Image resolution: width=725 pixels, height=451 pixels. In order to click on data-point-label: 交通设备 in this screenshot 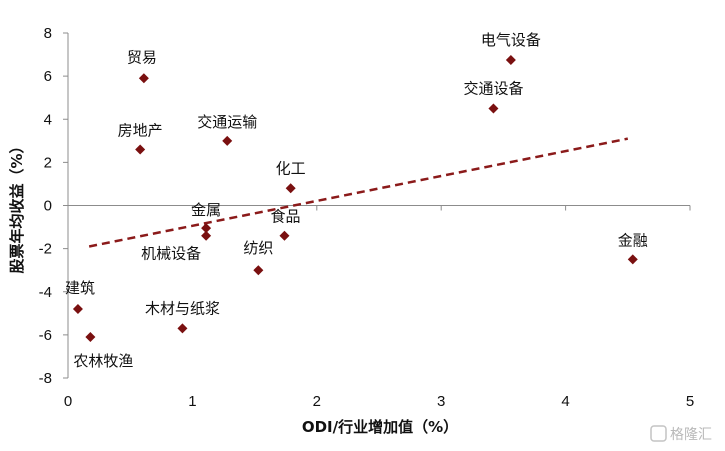, I will do `click(493, 88)`.